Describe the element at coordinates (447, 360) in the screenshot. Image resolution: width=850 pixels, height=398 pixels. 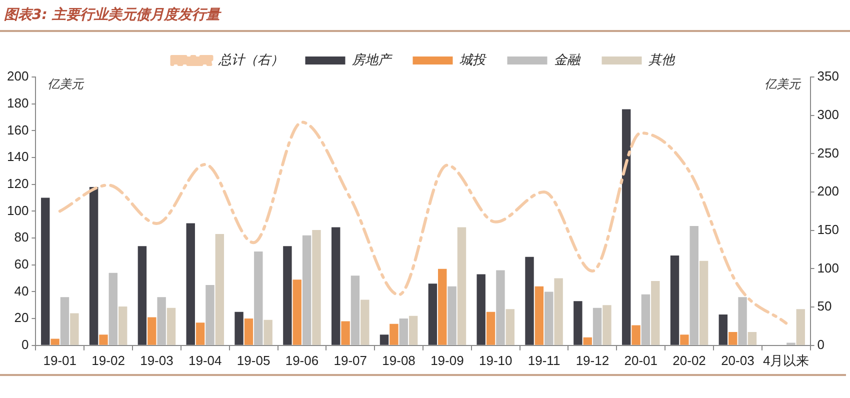
I see `x-tick-label: 19-09` at that location.